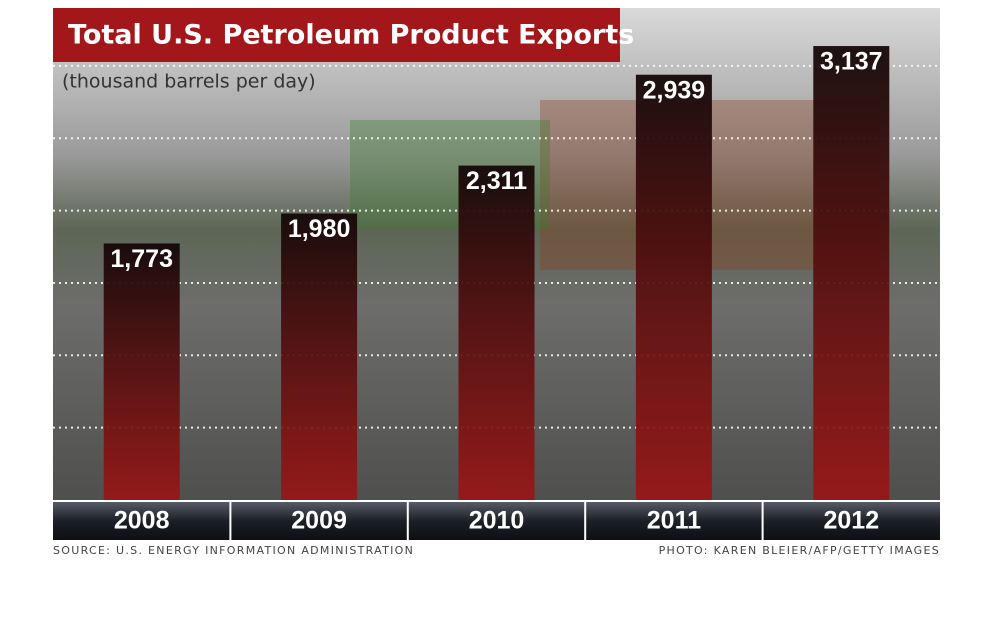  What do you see at coordinates (142, 521) in the screenshot?
I see `x-tick-label: 2008` at bounding box center [142, 521].